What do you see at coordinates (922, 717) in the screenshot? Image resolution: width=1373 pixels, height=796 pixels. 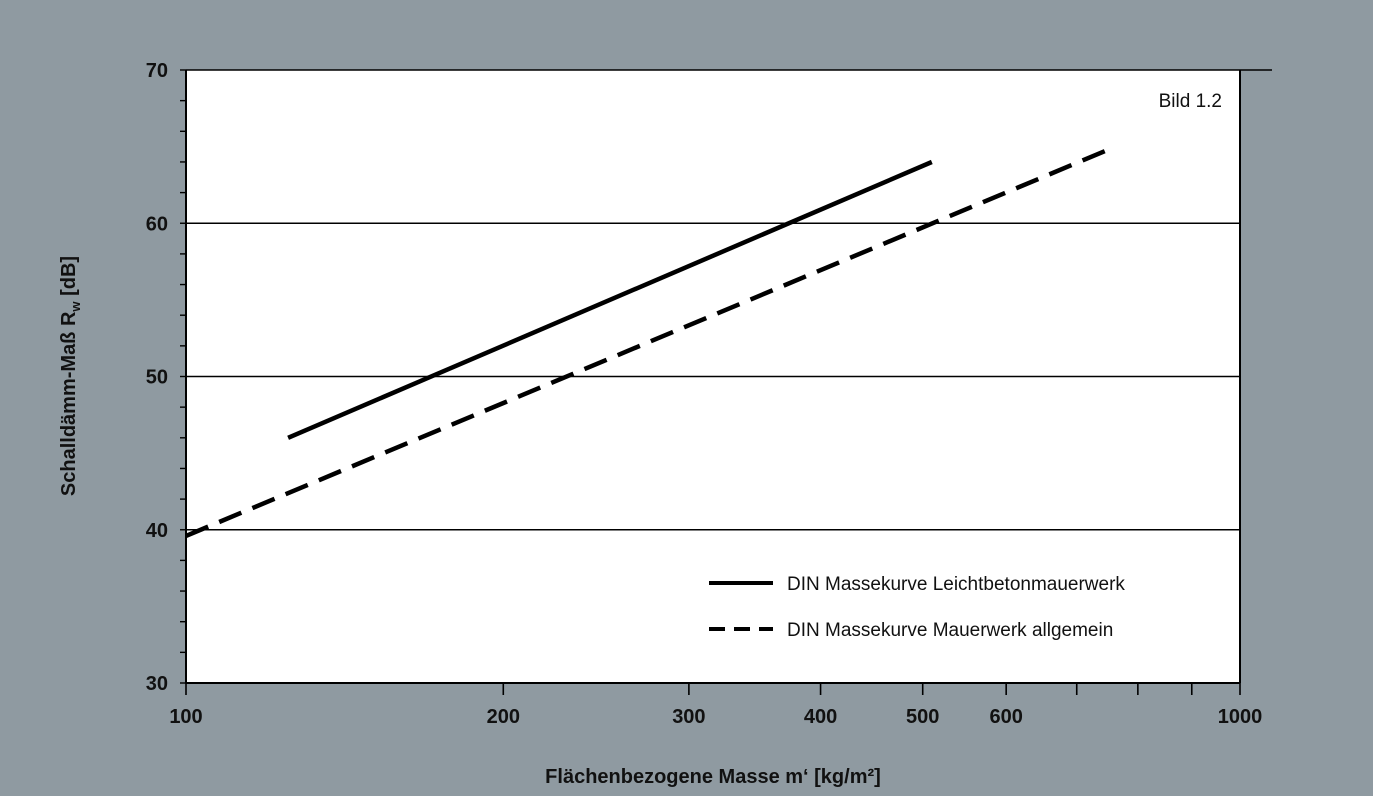 I see `x-tick-label-500: 500` at bounding box center [922, 717].